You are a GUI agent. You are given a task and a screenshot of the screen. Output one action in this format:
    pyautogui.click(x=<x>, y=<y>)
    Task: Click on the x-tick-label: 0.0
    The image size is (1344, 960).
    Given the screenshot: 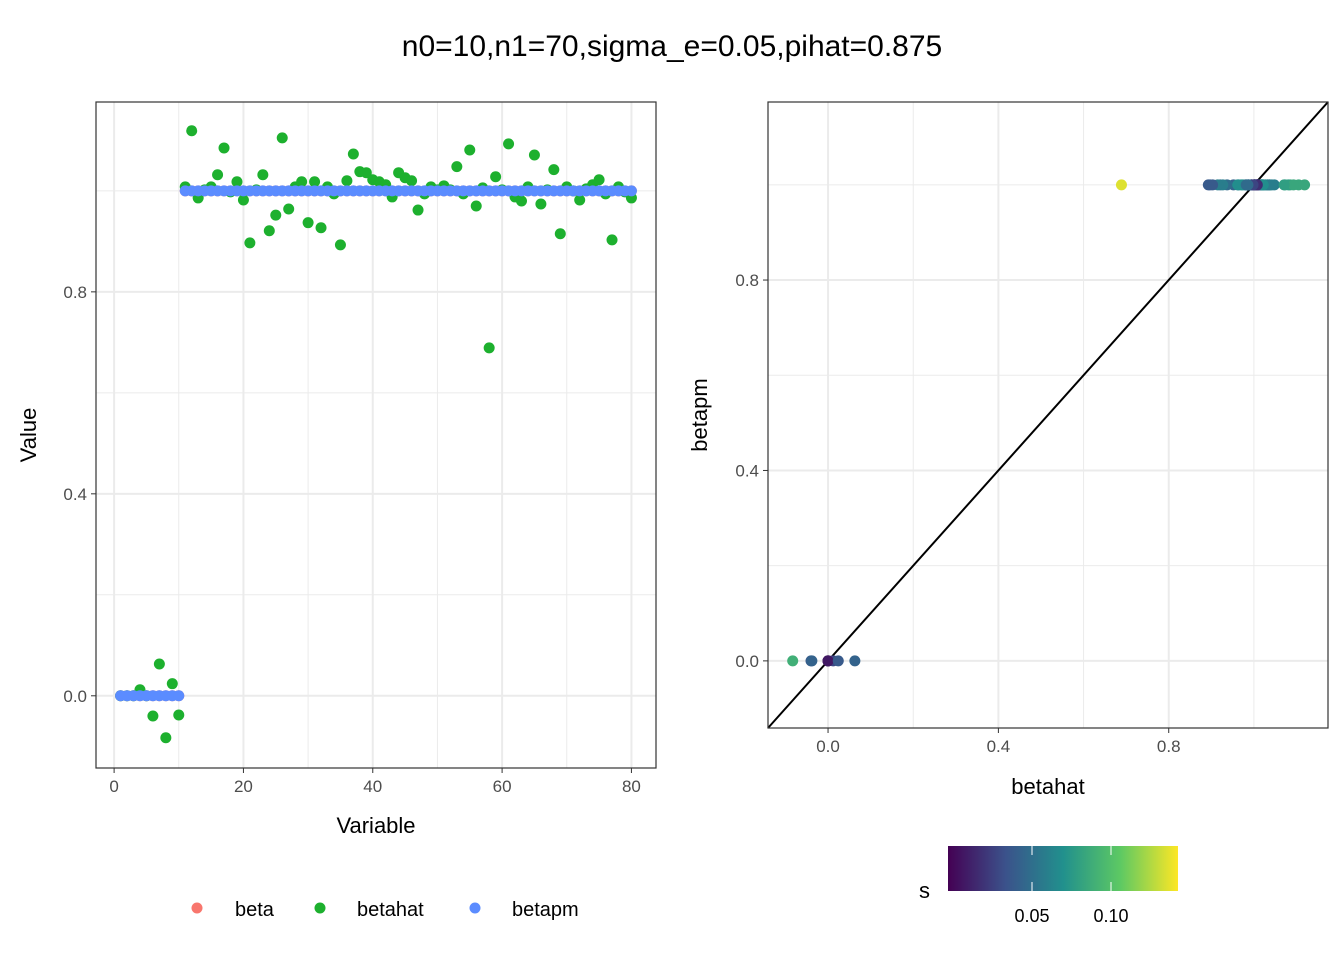 What is the action you would take?
    pyautogui.click(x=828, y=746)
    